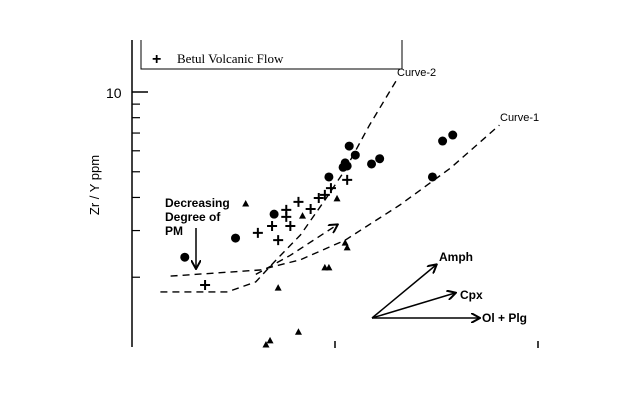  What do you see at coordinates (193, 217) in the screenshot?
I see `annotation-line-2: Degree of` at bounding box center [193, 217].